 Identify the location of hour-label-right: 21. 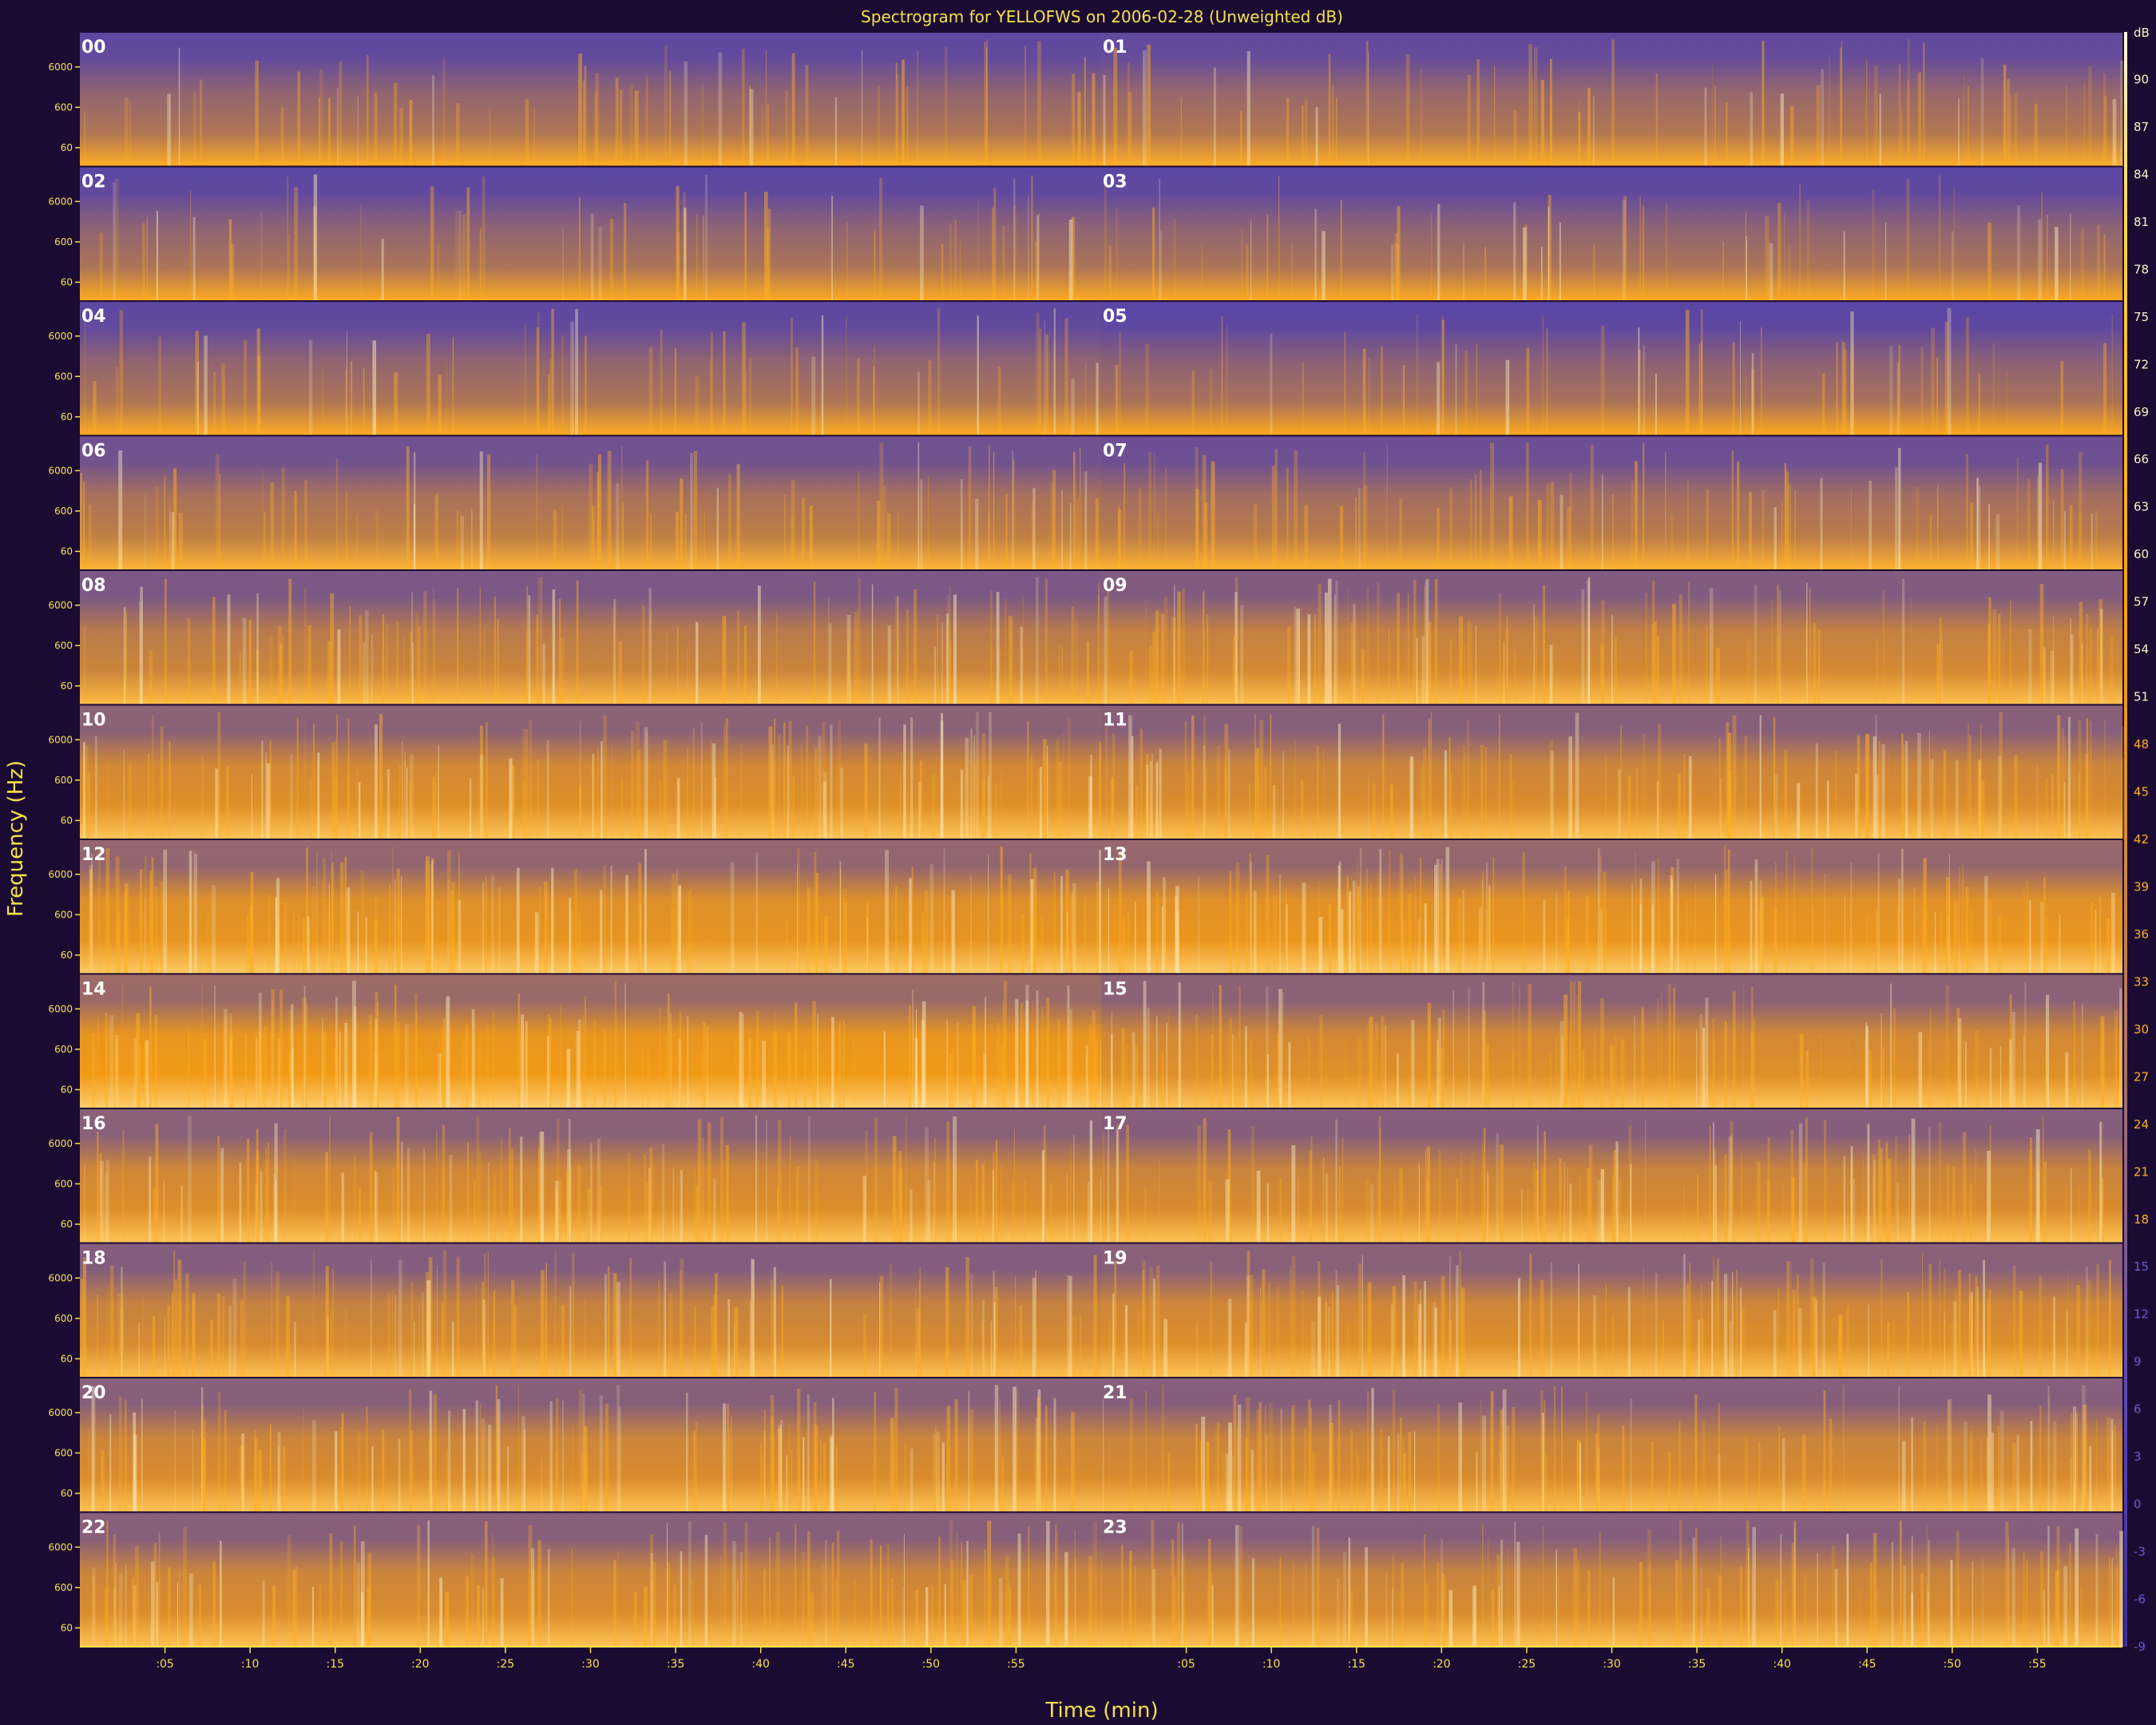
(1115, 1393).